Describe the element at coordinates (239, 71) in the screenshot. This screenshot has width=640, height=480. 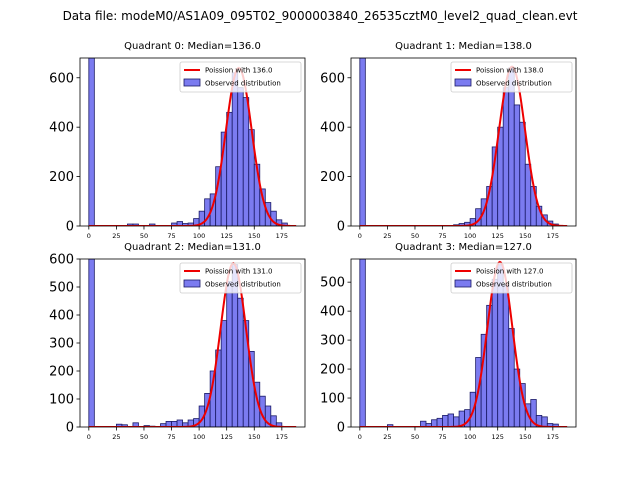
I see `legend-label-poisson: Poission with 136.0` at that location.